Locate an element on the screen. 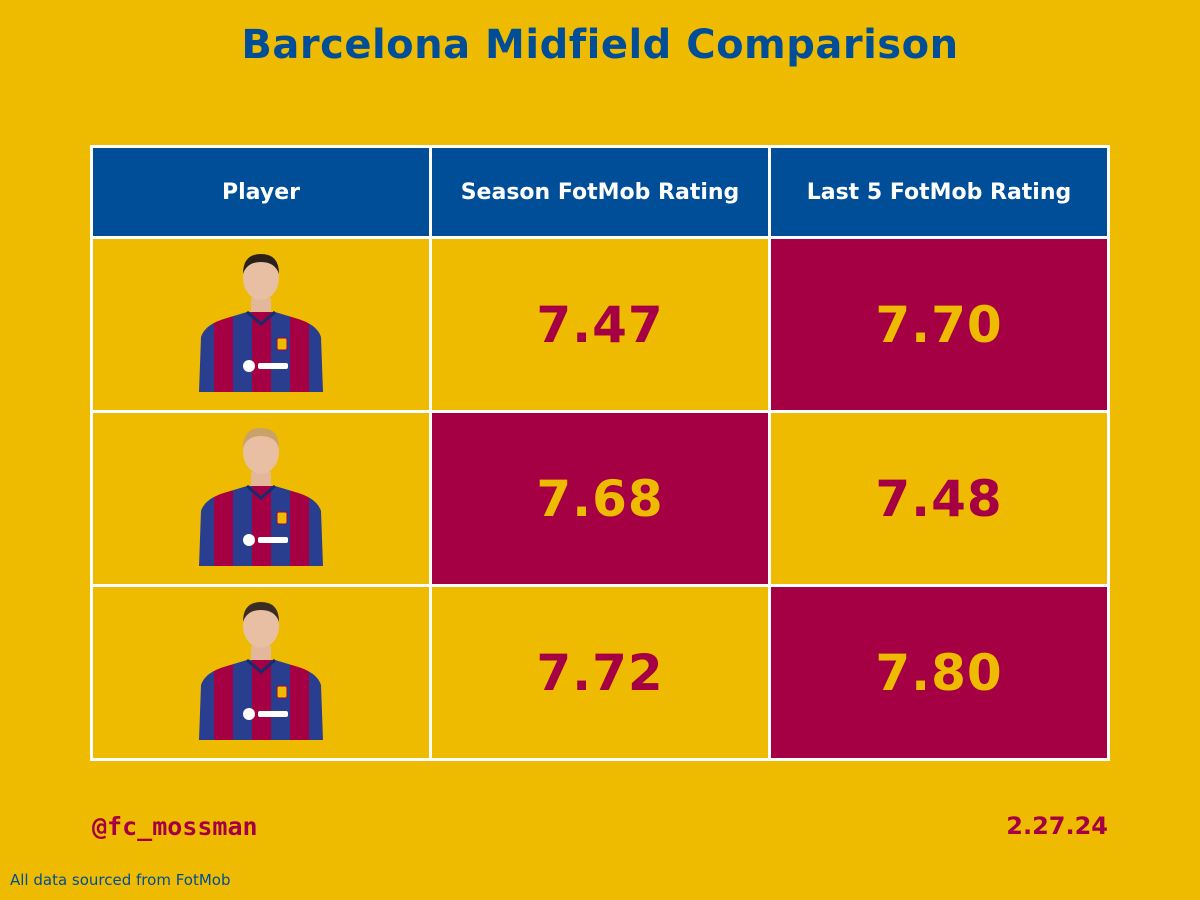 The width and height of the screenshot is (1200, 900). last5-rating-cell: 7.70 is located at coordinates (939, 324).